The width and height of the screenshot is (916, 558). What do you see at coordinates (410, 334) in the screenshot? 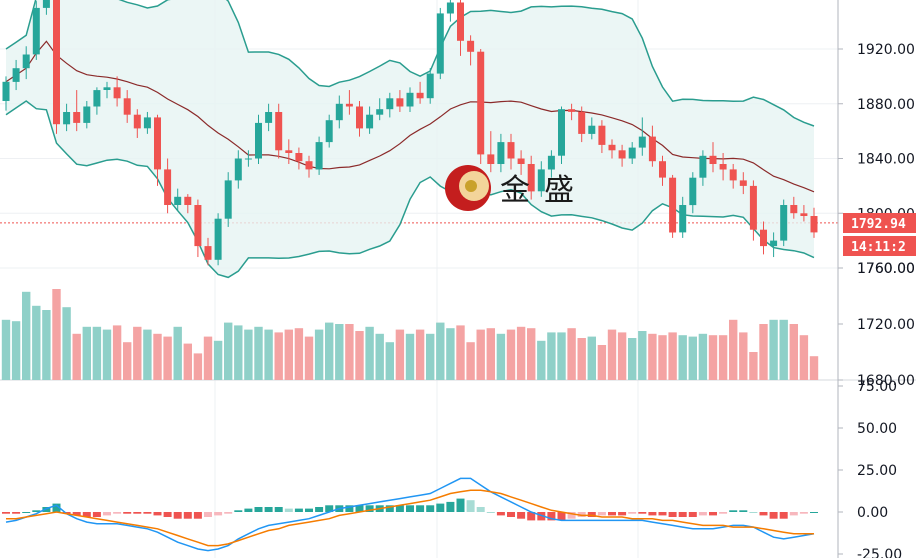
I see `volume-bars` at bounding box center [410, 334].